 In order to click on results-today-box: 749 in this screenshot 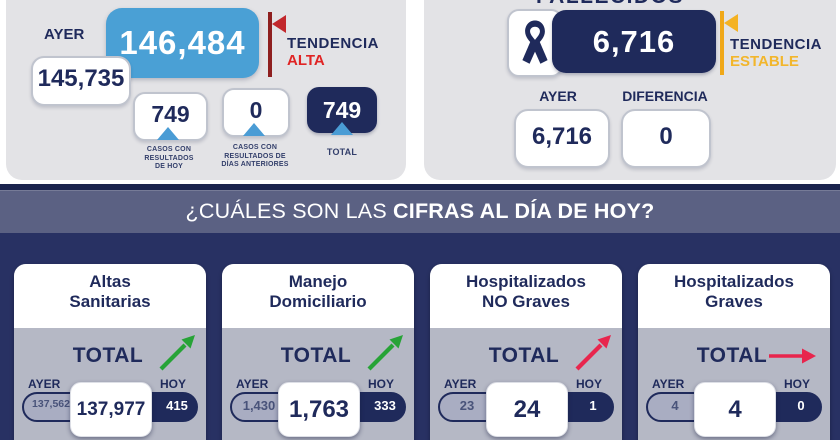, I will do `click(170, 116)`.